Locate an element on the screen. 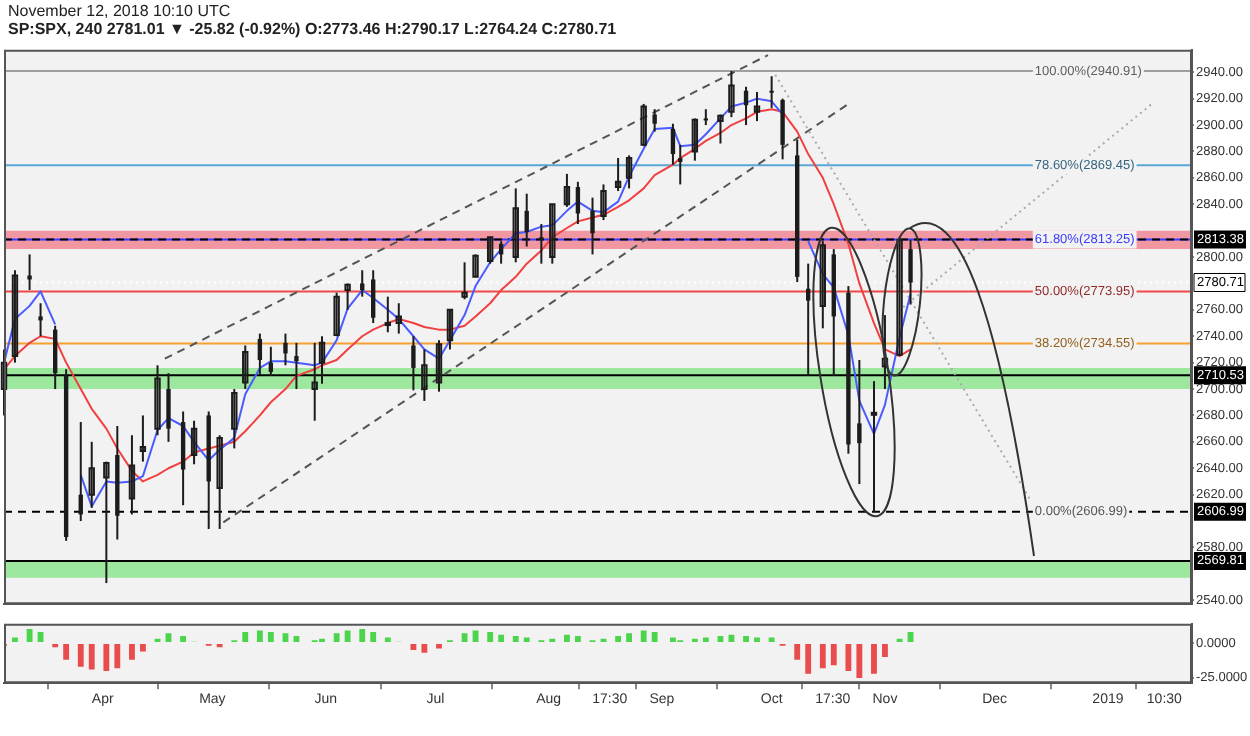  chart-subtitle: November 12, 2018 10:10 UTC is located at coordinates (119, 11).